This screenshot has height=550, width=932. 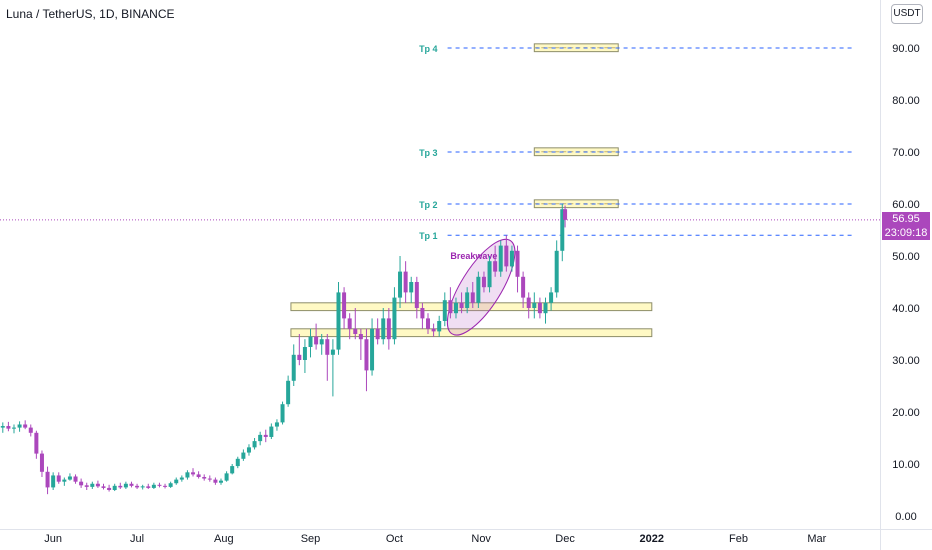 I want to click on y-tick-label: 70.00, so click(x=906, y=153).